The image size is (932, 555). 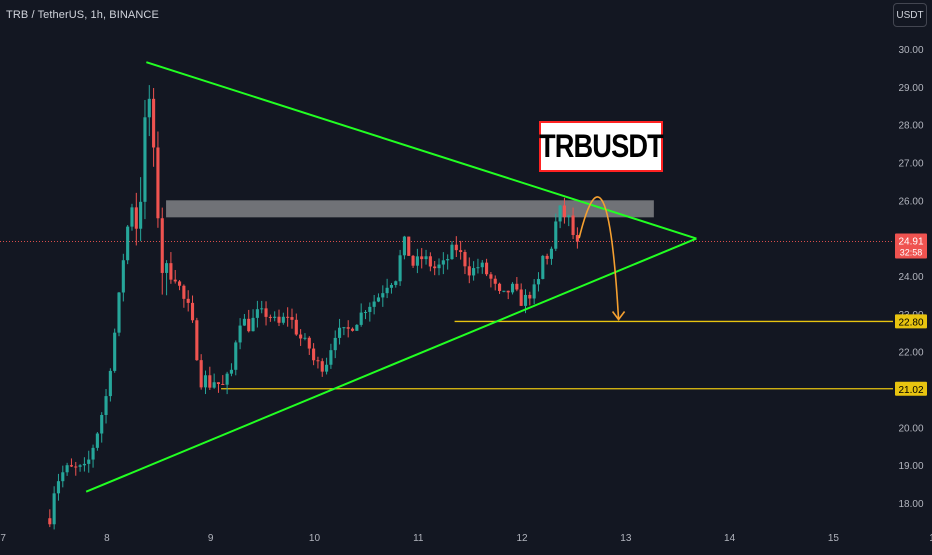 What do you see at coordinates (910, 201) in the screenshot?
I see `y-tick-label: 26.00` at bounding box center [910, 201].